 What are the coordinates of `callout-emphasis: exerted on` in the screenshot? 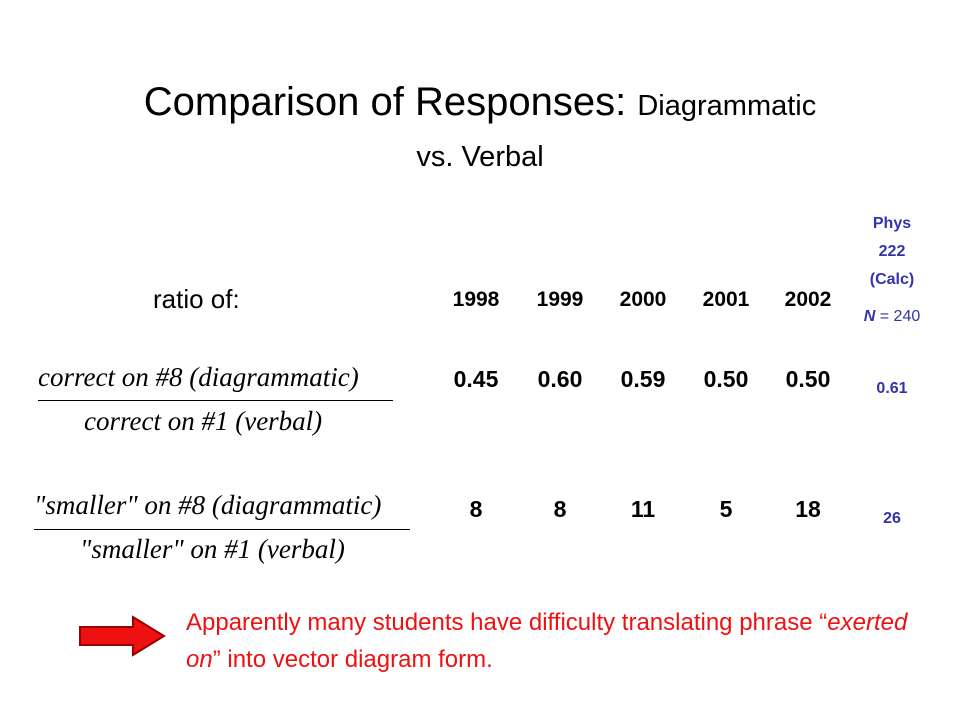 It's located at (547, 641).